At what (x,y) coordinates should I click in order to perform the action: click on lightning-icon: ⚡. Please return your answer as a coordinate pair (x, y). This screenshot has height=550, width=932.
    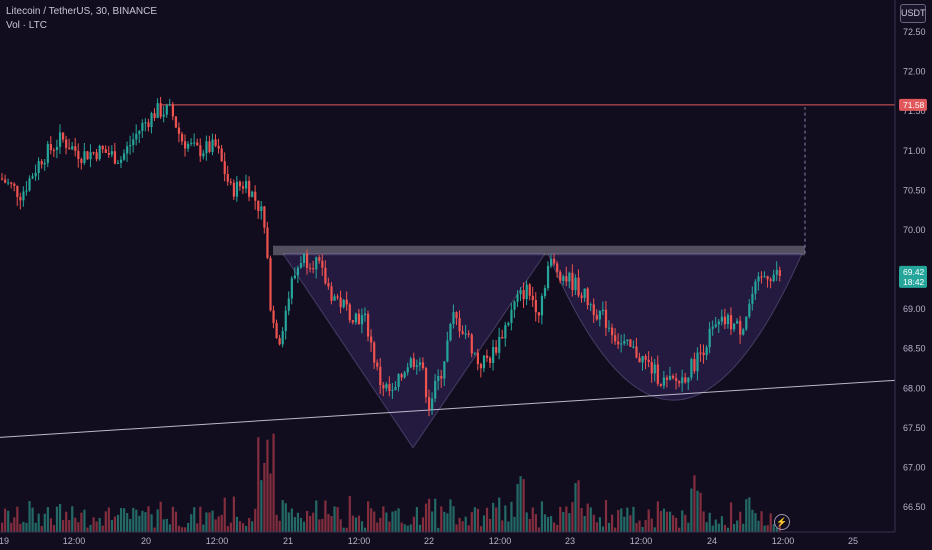
    Looking at the image, I should click on (782, 522).